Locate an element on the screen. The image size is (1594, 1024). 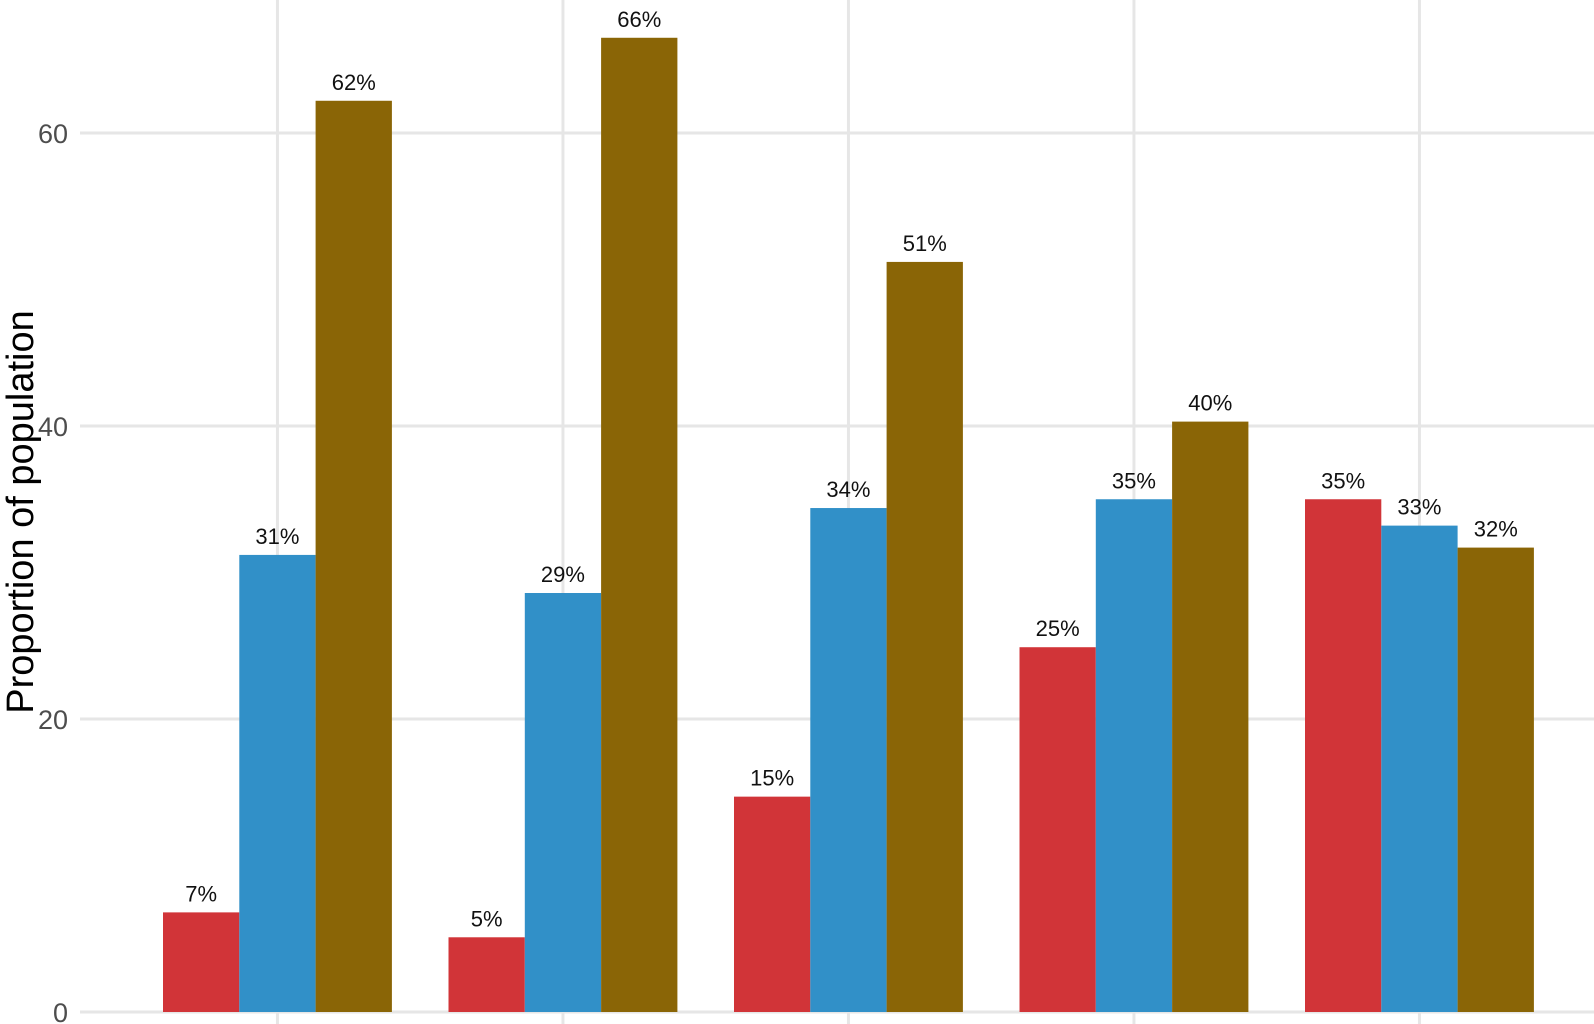
bar-value-label: 5% is located at coordinates (487, 918).